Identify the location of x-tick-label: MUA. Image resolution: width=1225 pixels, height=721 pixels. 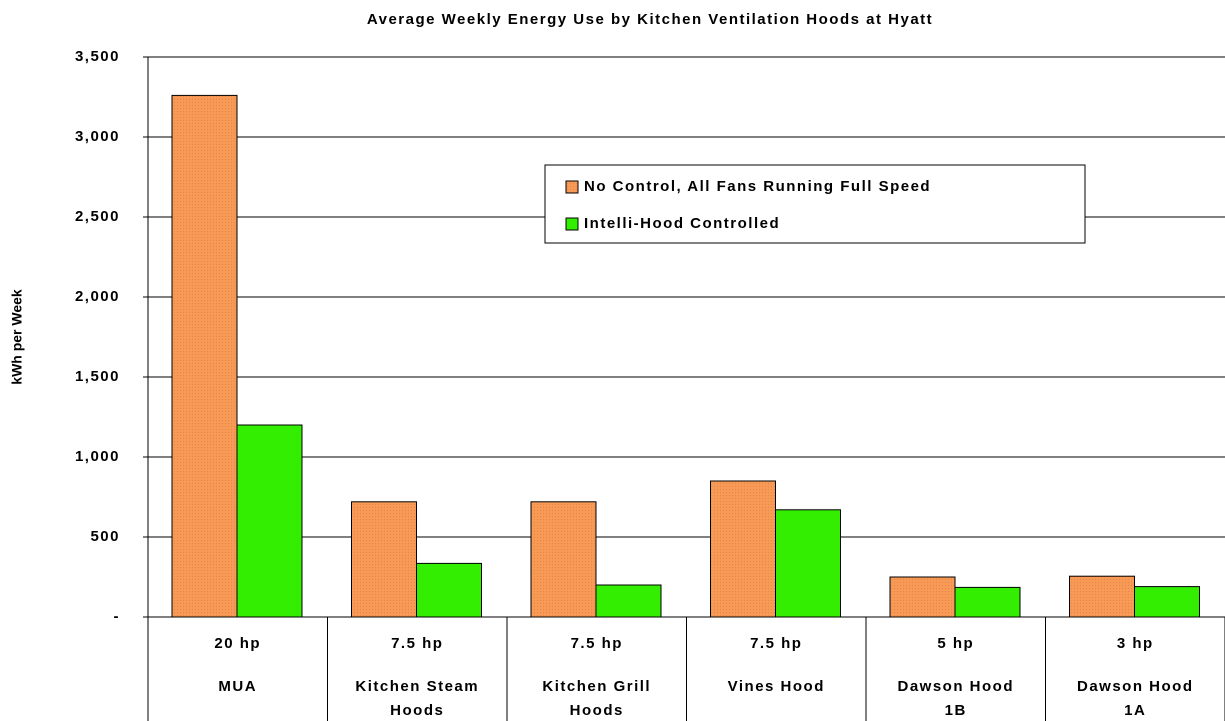
(237, 686).